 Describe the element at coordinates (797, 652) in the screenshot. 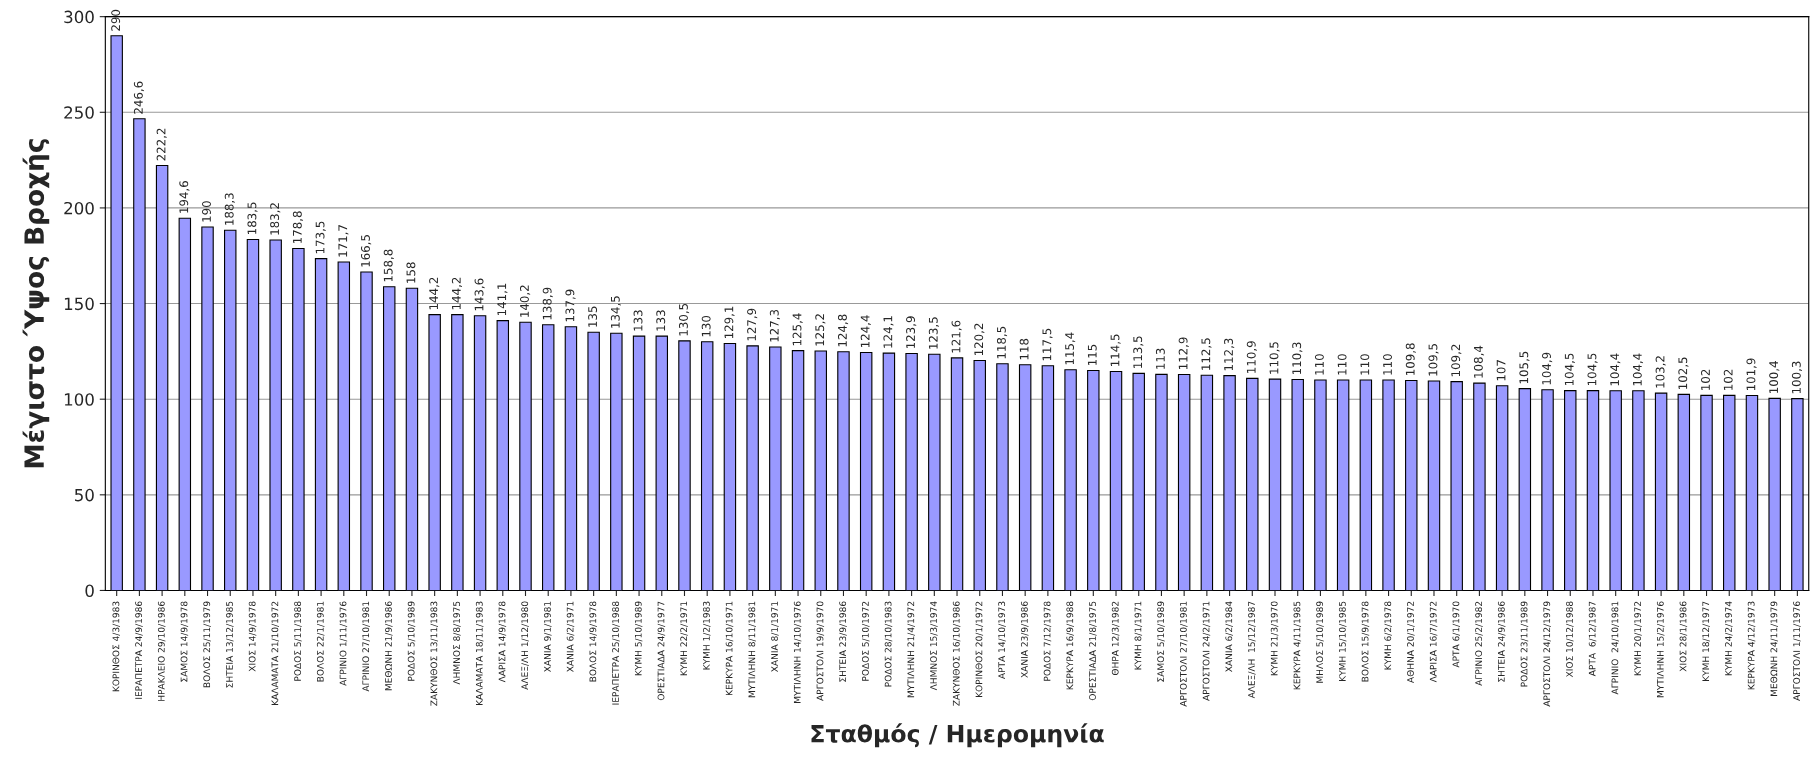

I see `x-tick-label: ΜΥΤΙΛΗΝΗ 14/10/1976` at that location.